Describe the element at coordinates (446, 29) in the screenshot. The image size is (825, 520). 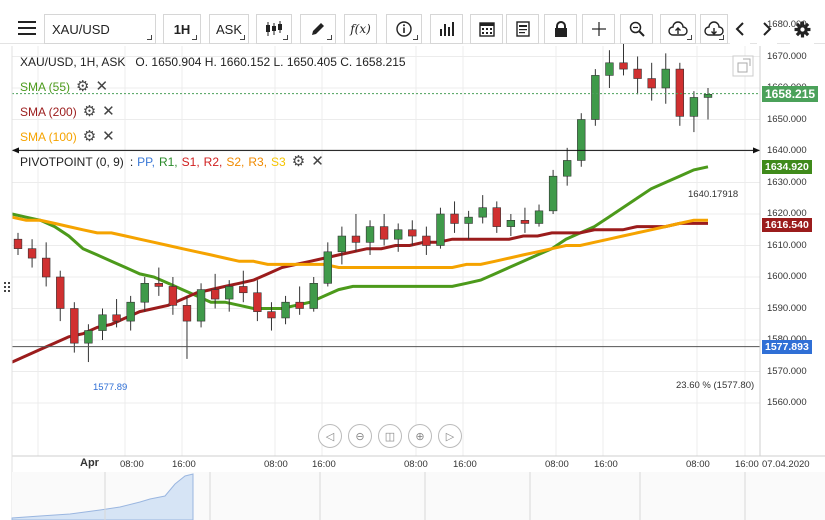
I see `volume-button` at that location.